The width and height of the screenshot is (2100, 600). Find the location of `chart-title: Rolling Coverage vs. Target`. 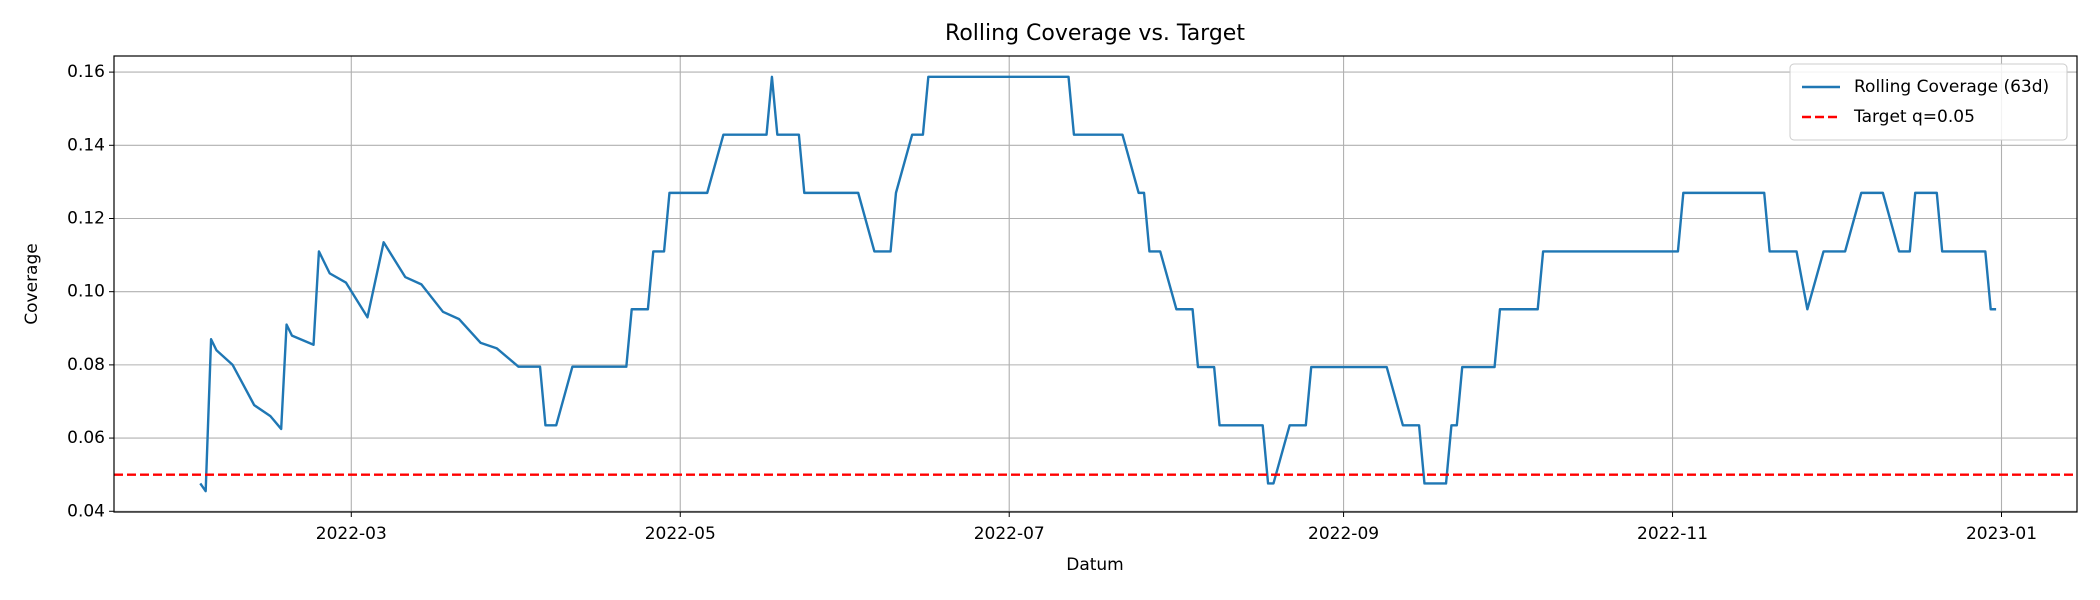

chart-title: Rolling Coverage vs. Target is located at coordinates (1095, 33).